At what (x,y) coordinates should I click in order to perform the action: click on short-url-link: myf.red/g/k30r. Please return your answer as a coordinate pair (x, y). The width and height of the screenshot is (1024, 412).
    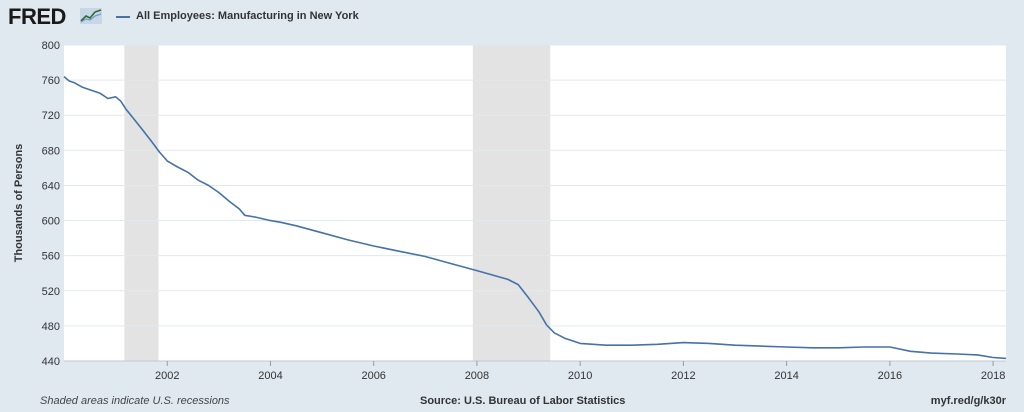
    Looking at the image, I should click on (968, 401).